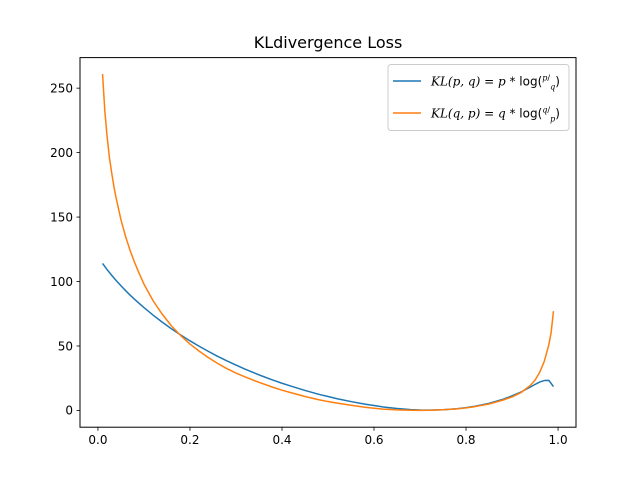 This screenshot has height=480, width=640. What do you see at coordinates (61, 217) in the screenshot?
I see `y-tick-label: 150` at bounding box center [61, 217].